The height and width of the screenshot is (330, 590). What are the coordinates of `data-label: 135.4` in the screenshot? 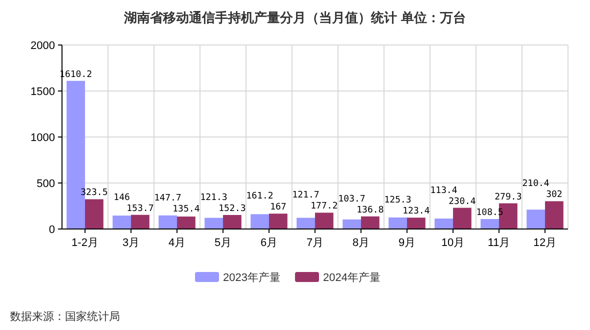 It's located at (186, 209).